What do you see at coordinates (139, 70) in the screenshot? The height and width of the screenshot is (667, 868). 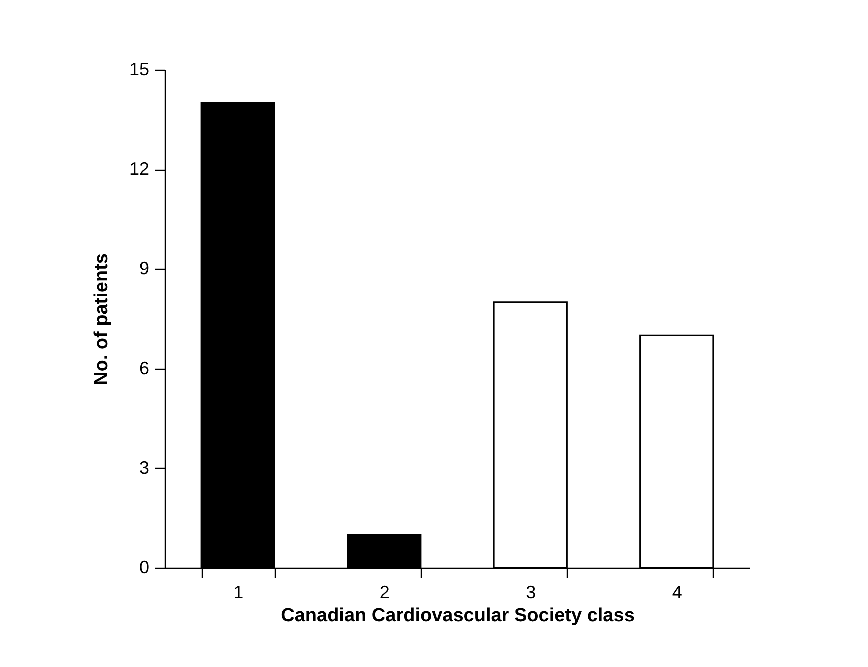 I see `y-tick-label: 15` at bounding box center [139, 70].